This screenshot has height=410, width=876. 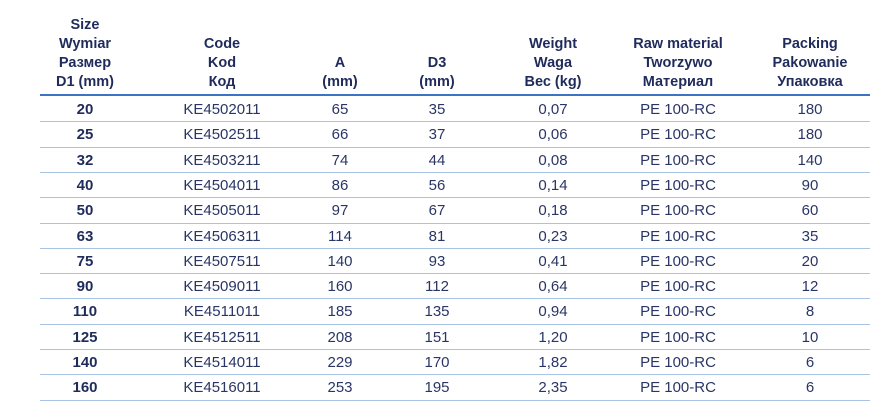 What do you see at coordinates (340, 312) in the screenshot?
I see `table-cell: 185` at bounding box center [340, 312].